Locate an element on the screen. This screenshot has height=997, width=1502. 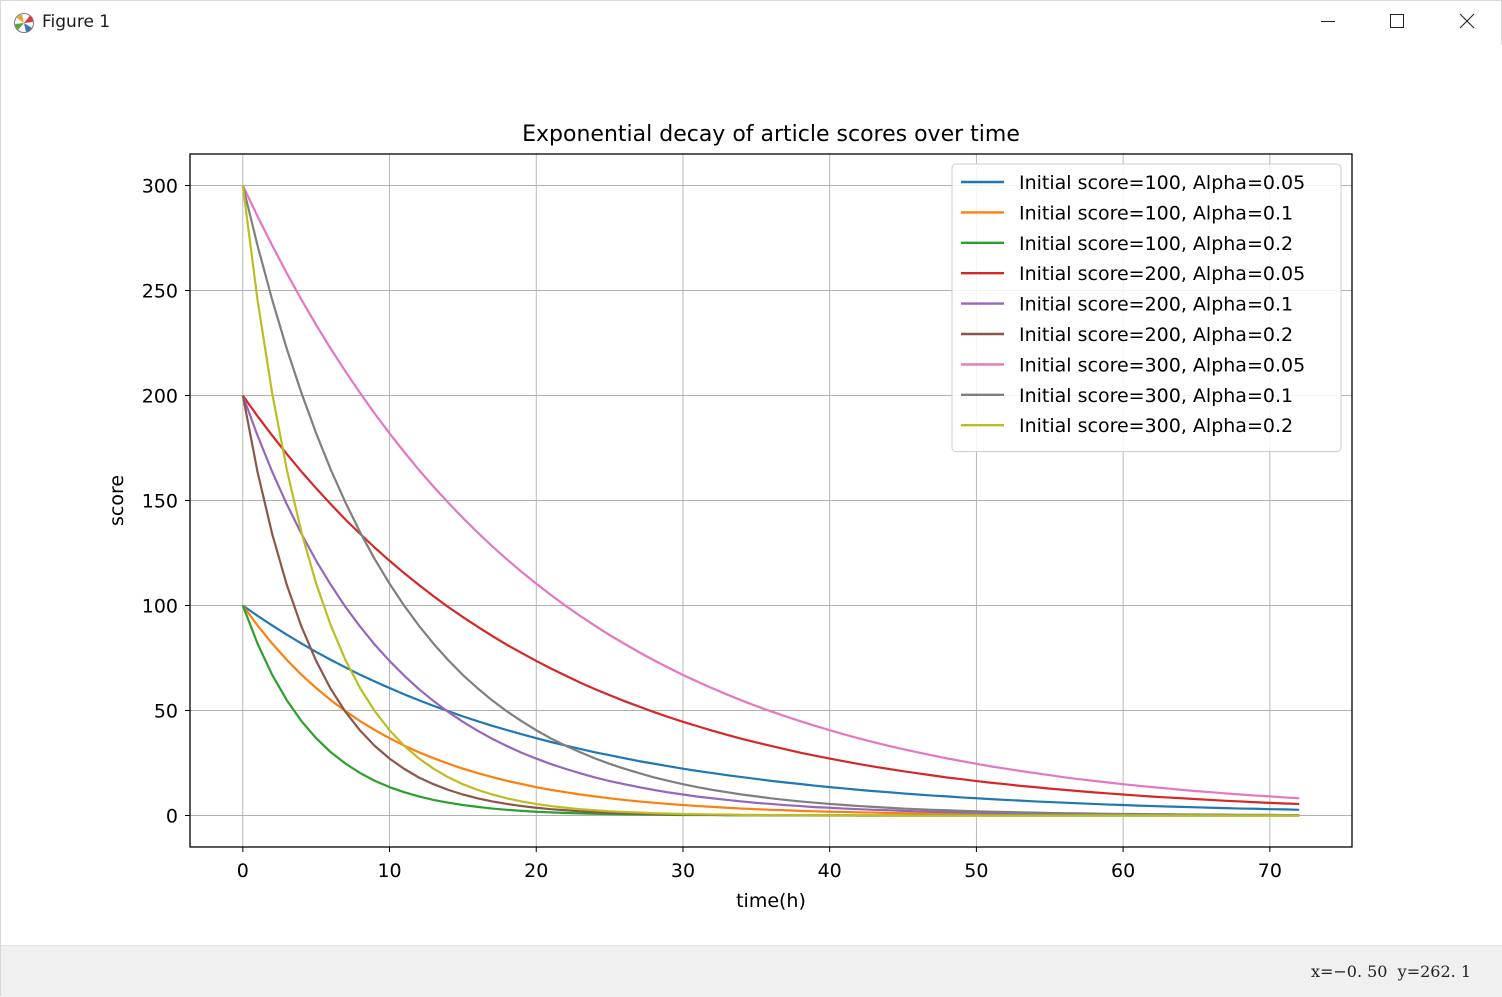
y-tick-label: 100 is located at coordinates (160, 607).